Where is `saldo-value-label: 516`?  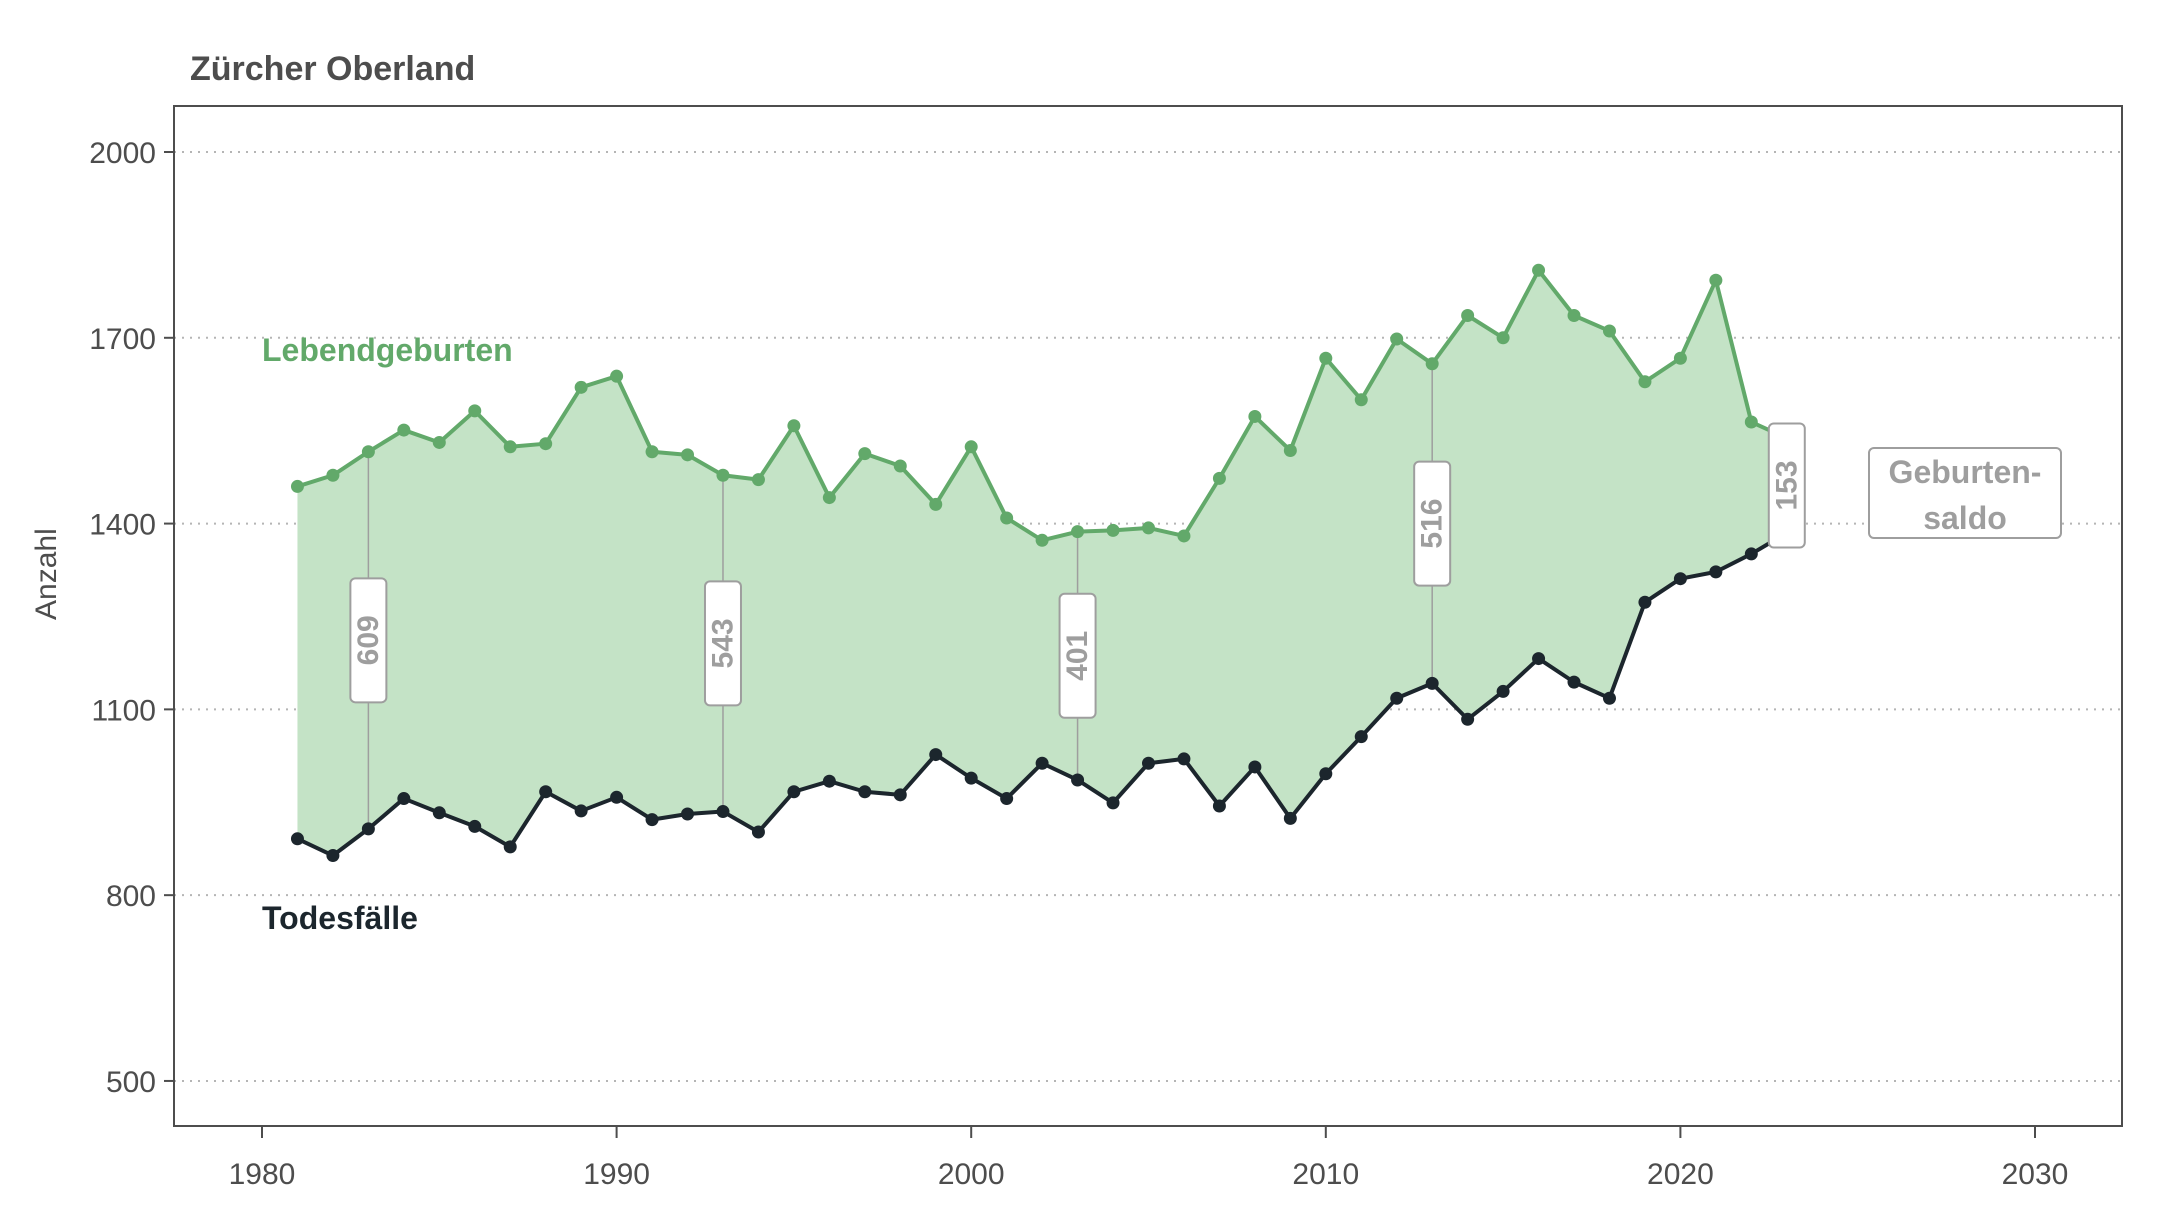 saldo-value-label: 516 is located at coordinates (1432, 524).